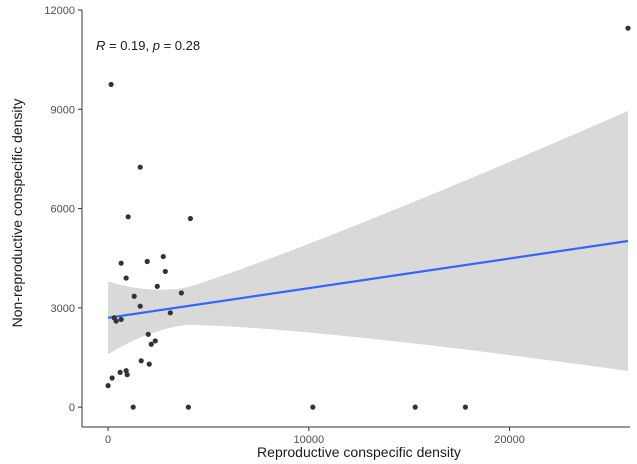 This screenshot has width=637, height=464. I want to click on y-tick-label: 6000, so click(63, 210).